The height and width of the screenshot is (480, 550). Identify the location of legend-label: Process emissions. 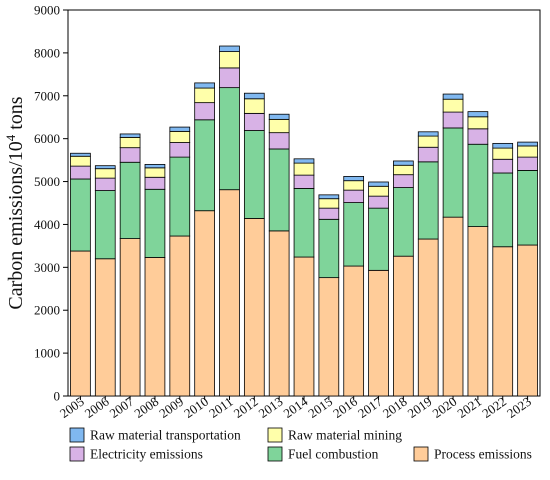
(483, 454).